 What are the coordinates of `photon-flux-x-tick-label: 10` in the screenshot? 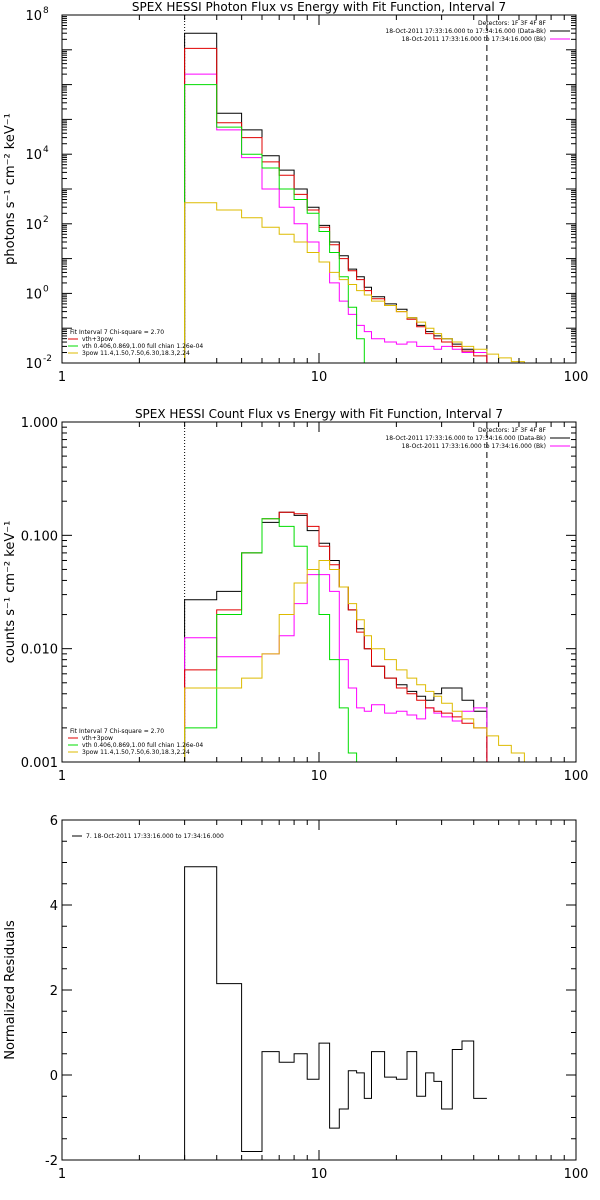 It's located at (319, 377).